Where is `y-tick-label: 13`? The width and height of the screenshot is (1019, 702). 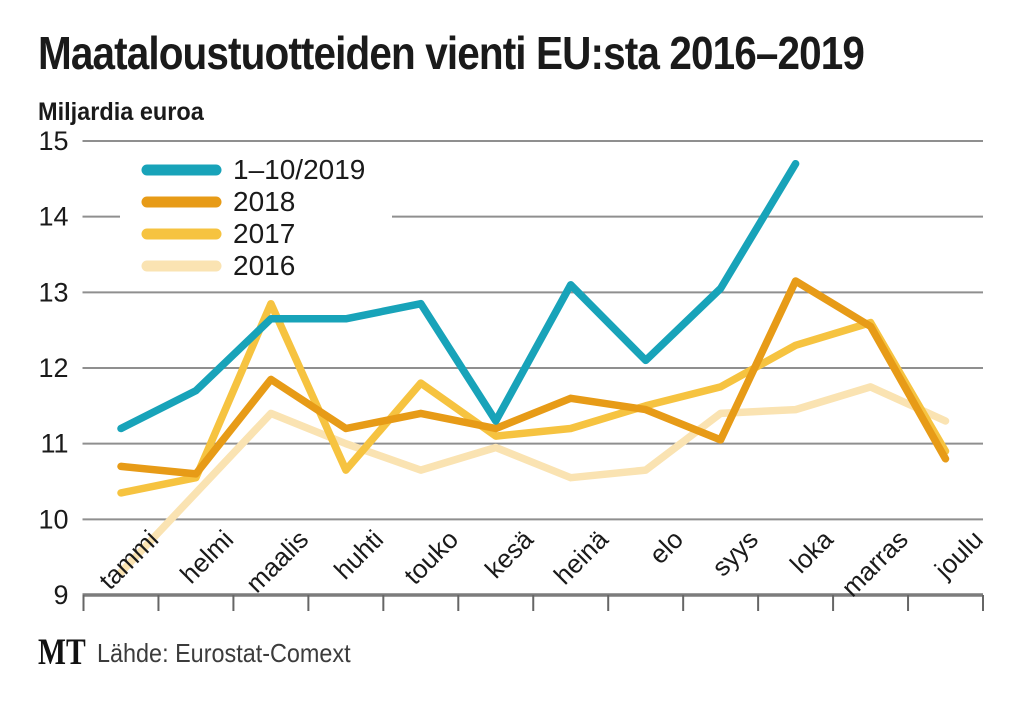 y-tick-label: 13 is located at coordinates (53, 292).